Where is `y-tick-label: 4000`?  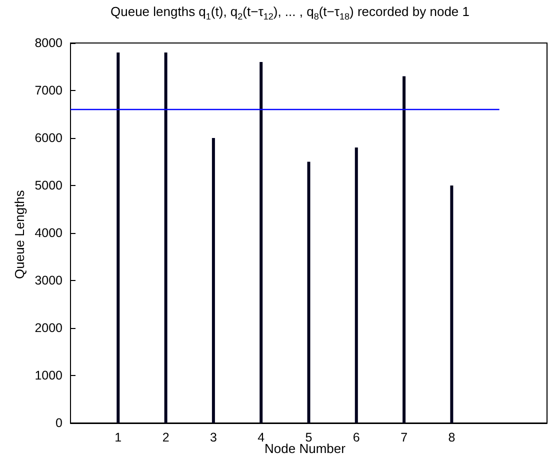 y-tick-label: 4000 is located at coordinates (48, 233).